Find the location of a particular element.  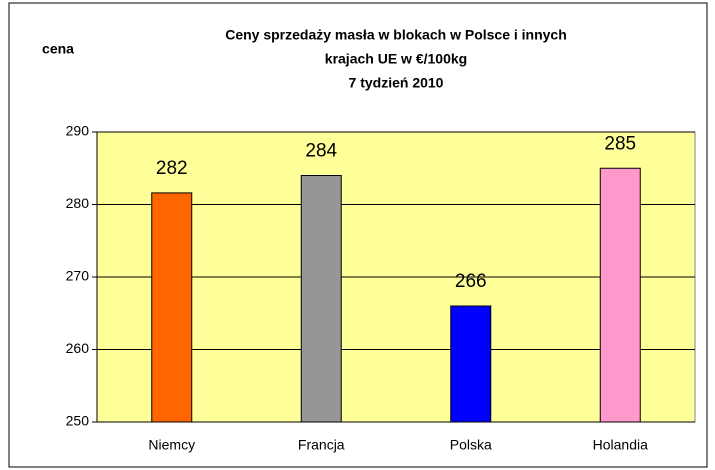

x-tick-label: Francja is located at coordinates (321, 445).